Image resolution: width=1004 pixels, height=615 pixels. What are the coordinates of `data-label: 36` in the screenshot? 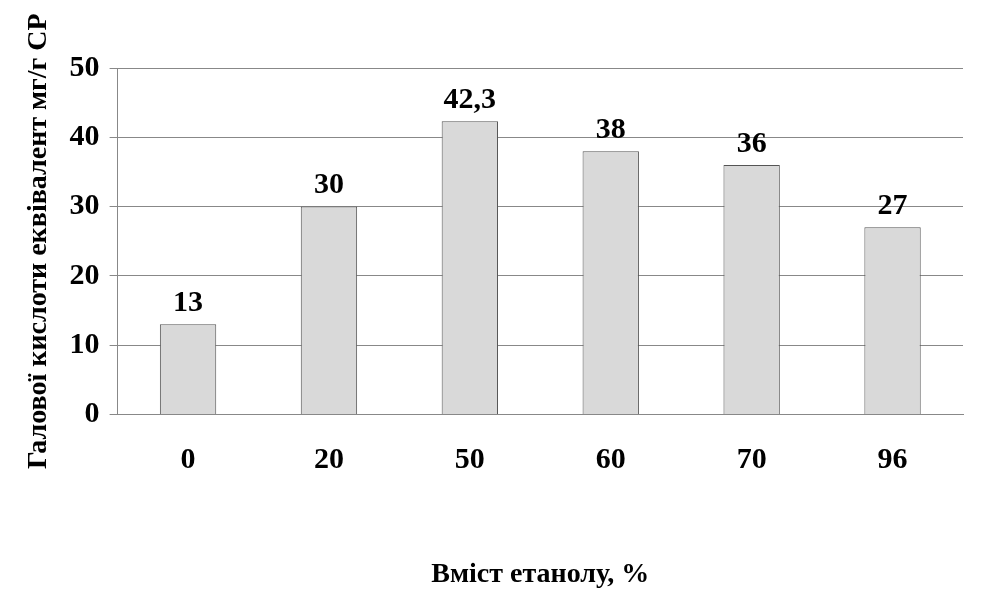 It's located at (751, 141).